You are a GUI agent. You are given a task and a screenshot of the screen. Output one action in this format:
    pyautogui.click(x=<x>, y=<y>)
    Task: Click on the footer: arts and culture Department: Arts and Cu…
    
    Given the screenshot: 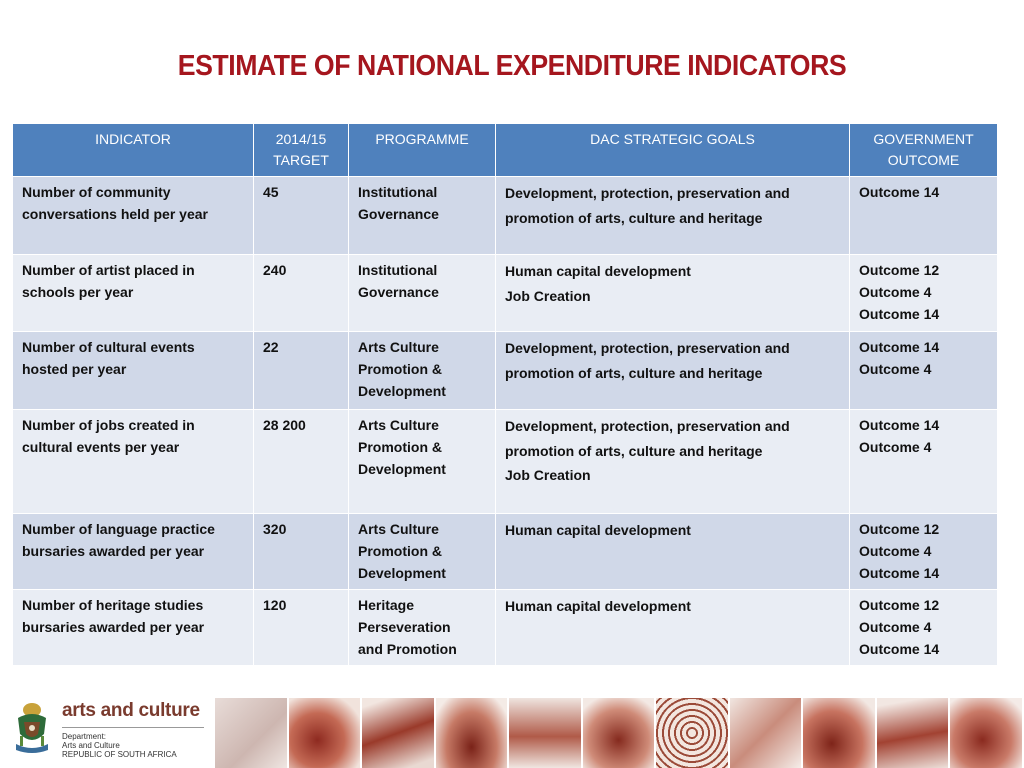 What is the action you would take?
    pyautogui.click(x=512, y=728)
    